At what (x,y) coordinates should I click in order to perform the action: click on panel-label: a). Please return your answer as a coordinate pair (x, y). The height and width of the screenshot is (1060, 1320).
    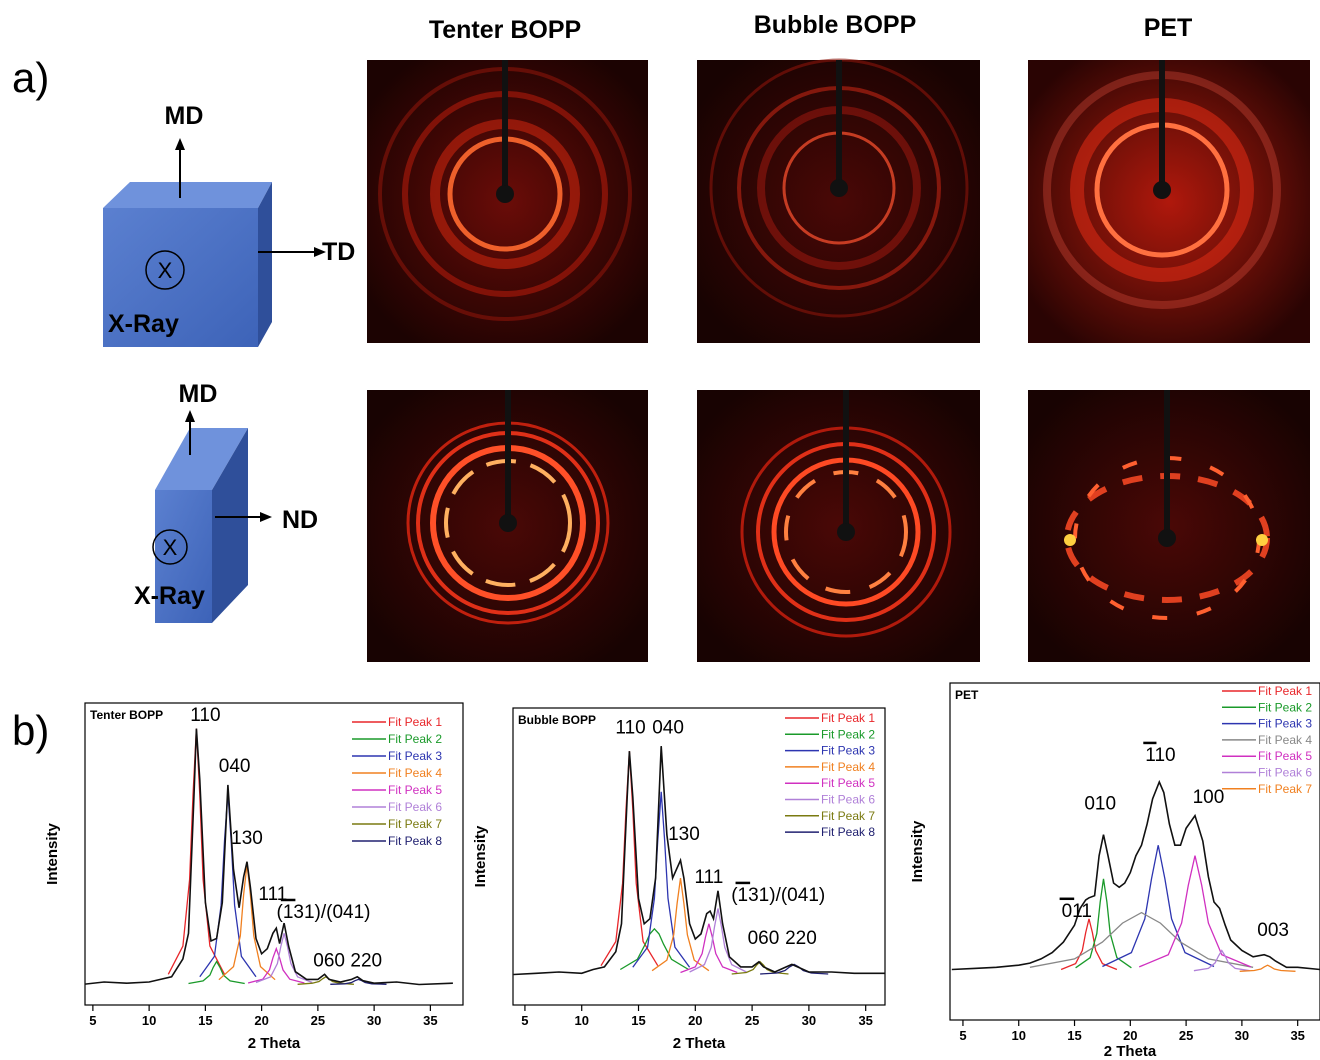
    Looking at the image, I should click on (30, 77).